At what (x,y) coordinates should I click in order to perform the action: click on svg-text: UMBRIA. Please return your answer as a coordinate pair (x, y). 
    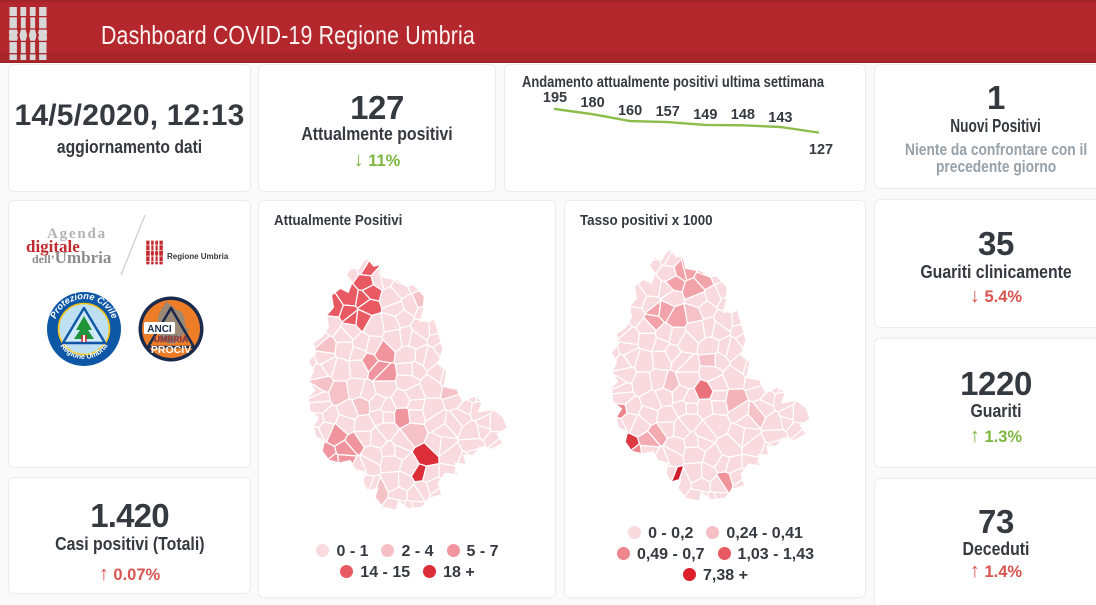
    Looking at the image, I should click on (171, 339).